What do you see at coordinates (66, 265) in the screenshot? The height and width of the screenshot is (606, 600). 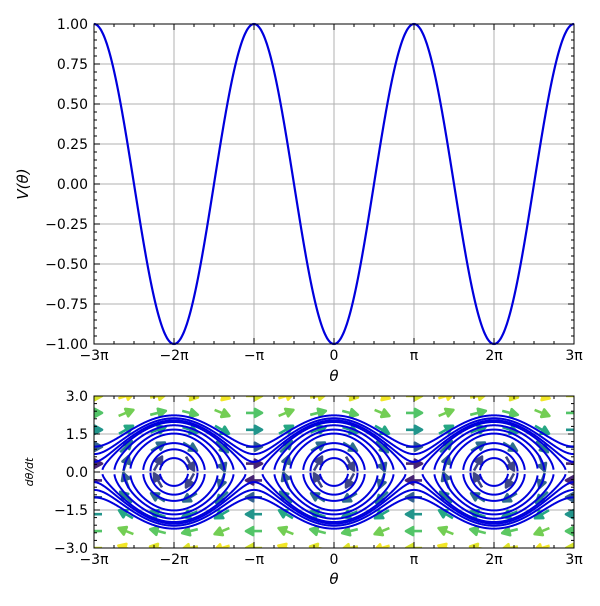 I see `top-y-tick-label: −0.50` at bounding box center [66, 265].